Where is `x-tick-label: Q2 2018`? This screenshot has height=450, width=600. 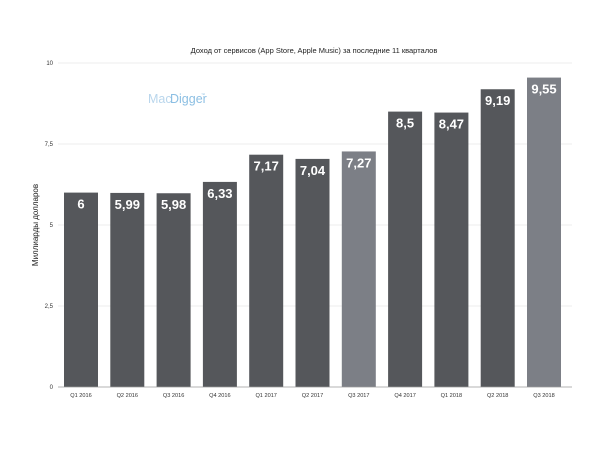
x-tick-label: Q2 2018 is located at coordinates (497, 396).